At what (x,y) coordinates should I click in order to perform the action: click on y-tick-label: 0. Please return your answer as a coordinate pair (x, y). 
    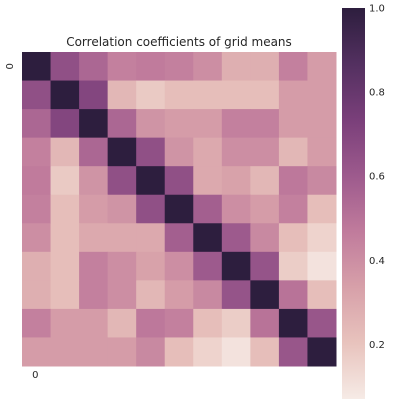
    Looking at the image, I should click on (10, 66).